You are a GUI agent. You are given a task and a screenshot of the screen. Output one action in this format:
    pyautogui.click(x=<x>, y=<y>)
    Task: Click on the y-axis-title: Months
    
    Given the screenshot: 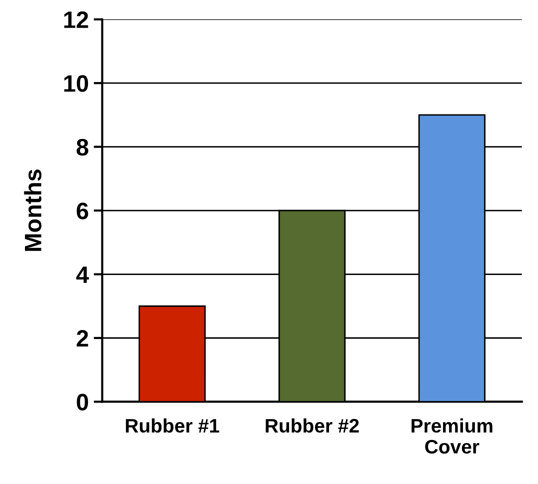 What is the action you would take?
    pyautogui.click(x=33, y=210)
    